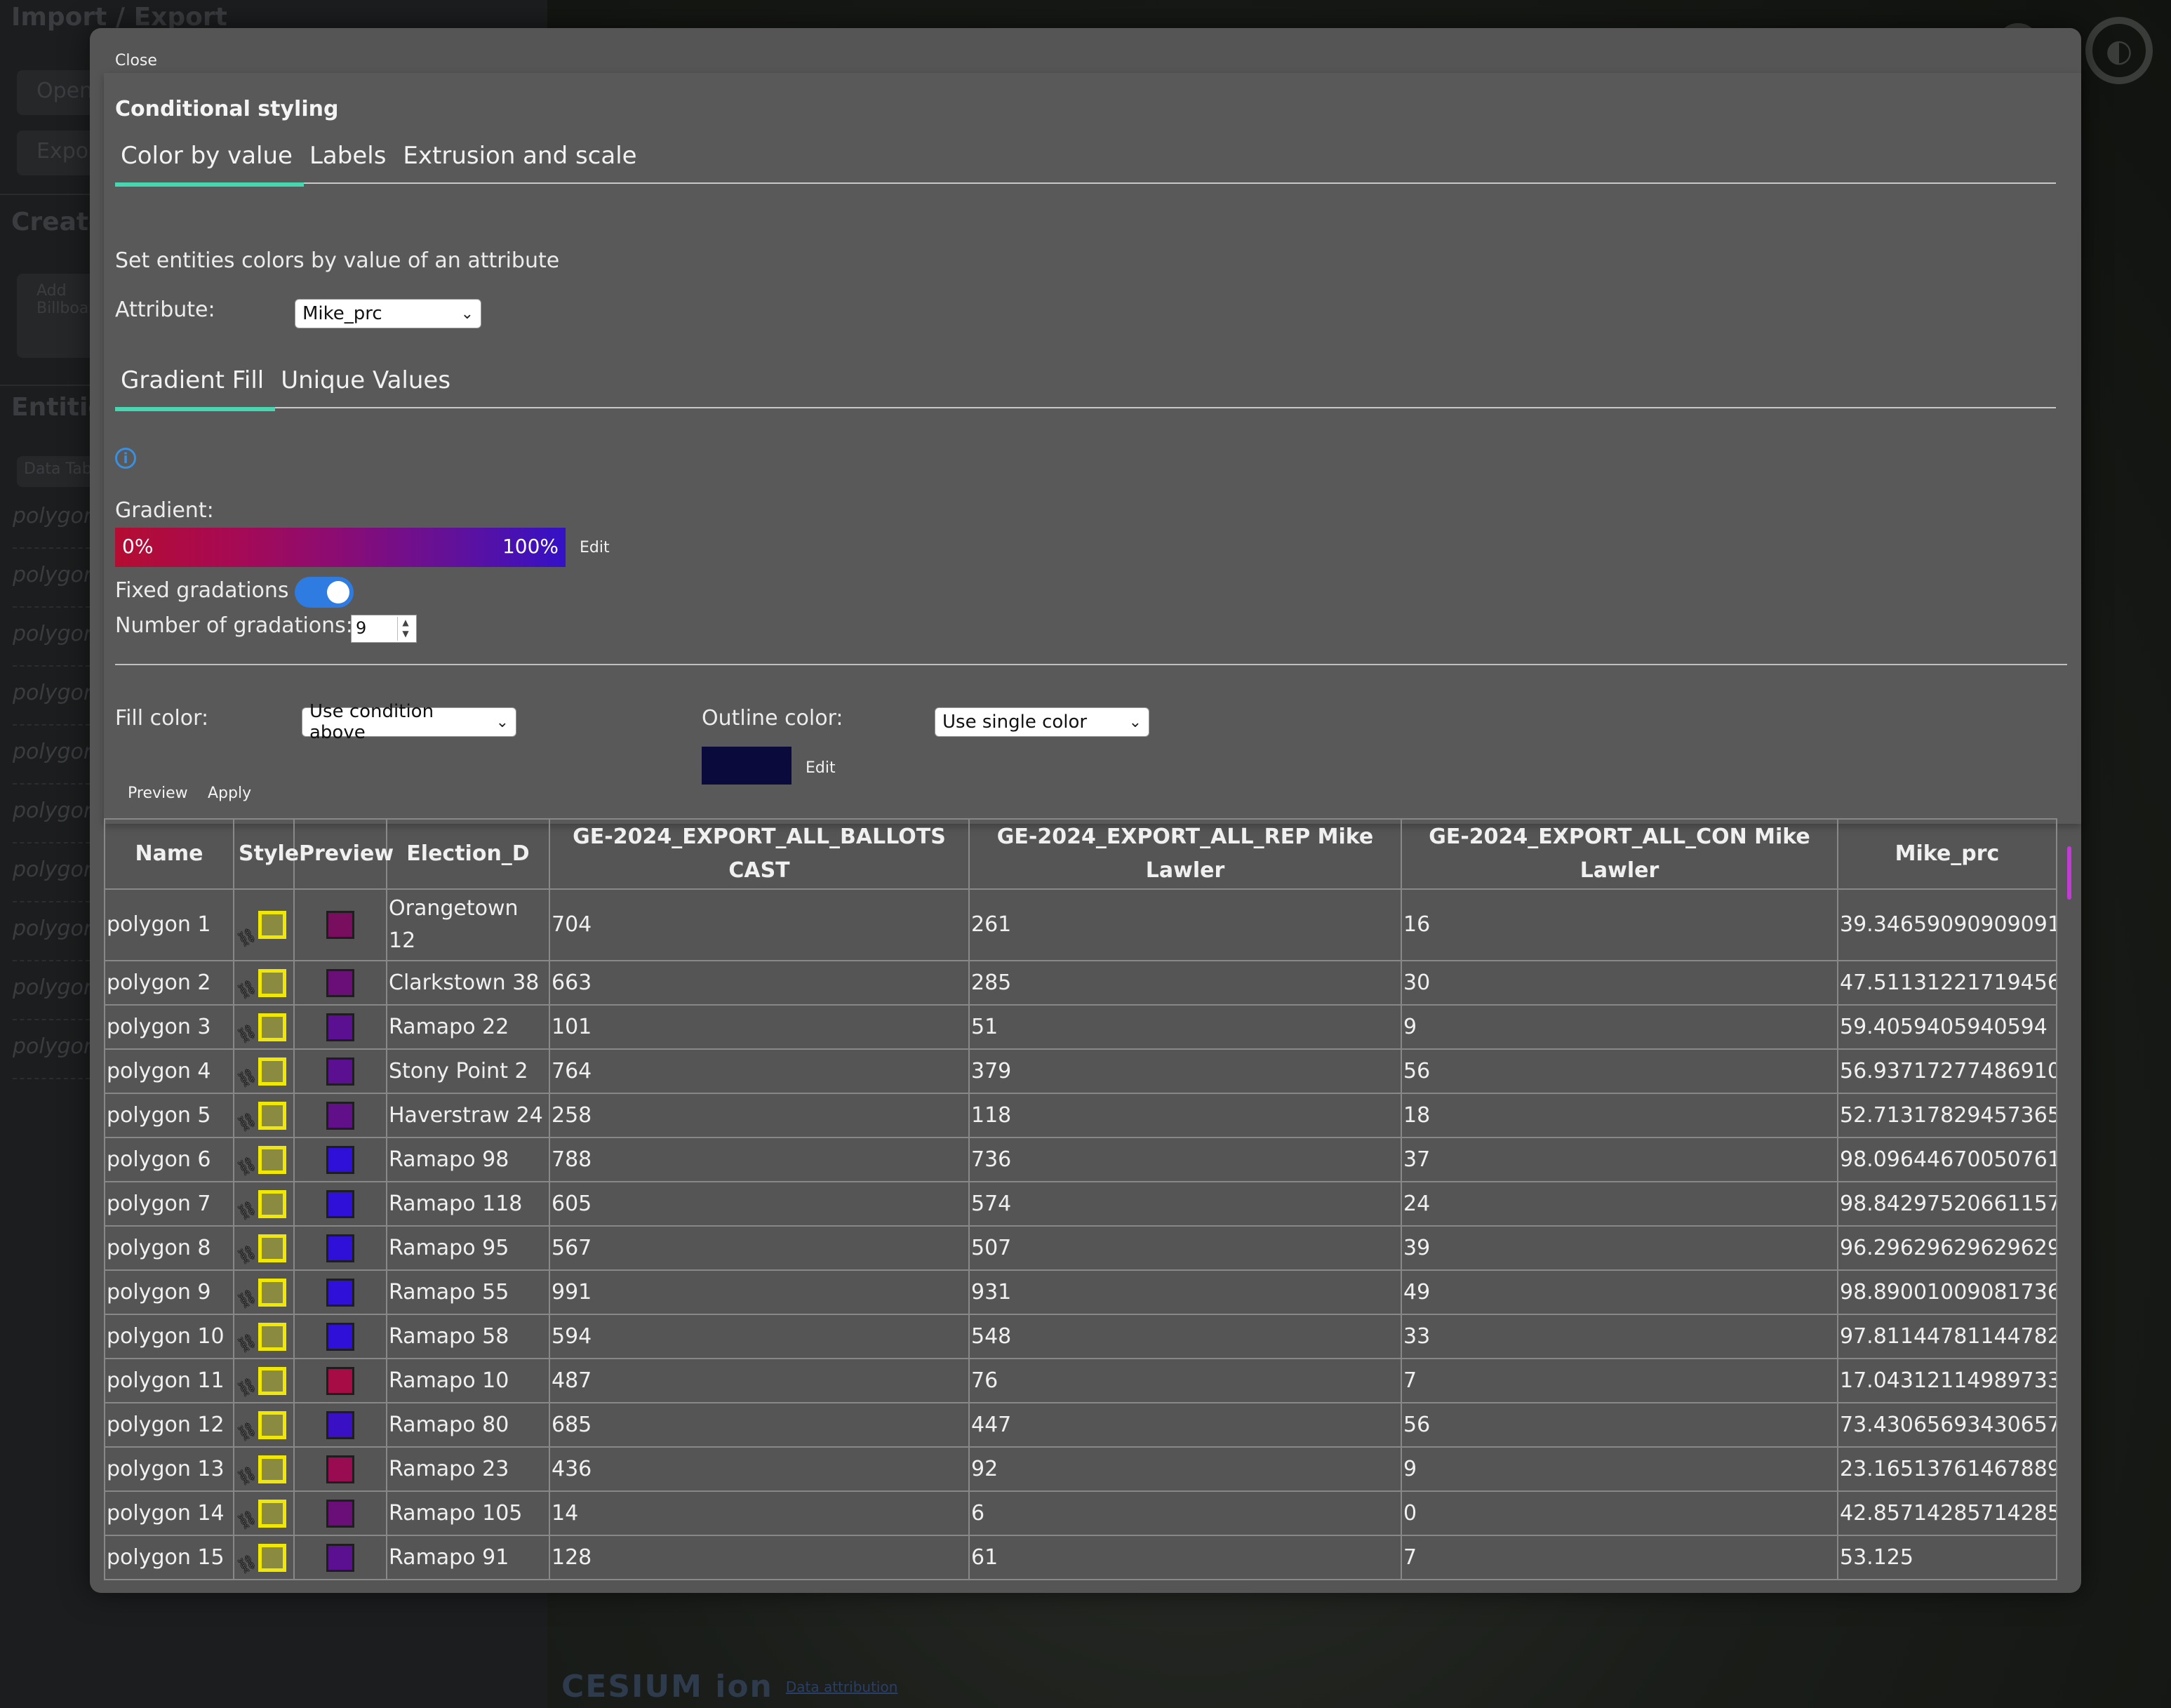 The width and height of the screenshot is (2171, 1708). What do you see at coordinates (343, 854) in the screenshot?
I see `column-header-preview: Preview` at bounding box center [343, 854].